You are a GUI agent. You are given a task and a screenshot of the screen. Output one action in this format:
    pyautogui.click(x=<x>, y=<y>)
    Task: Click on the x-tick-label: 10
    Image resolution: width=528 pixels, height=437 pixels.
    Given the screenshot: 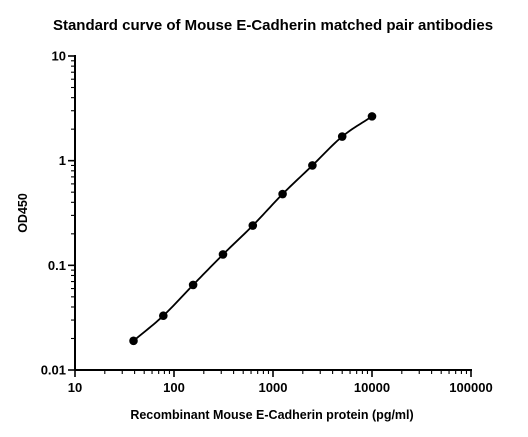 What is the action you would take?
    pyautogui.click(x=75, y=387)
    